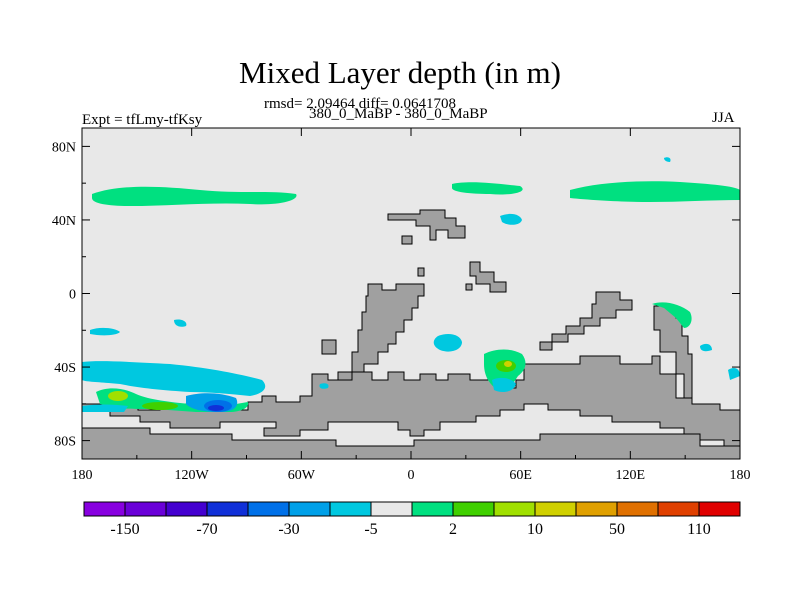 The width and height of the screenshot is (800, 600). I want to click on neg-band-mid-south, so click(105, 408).